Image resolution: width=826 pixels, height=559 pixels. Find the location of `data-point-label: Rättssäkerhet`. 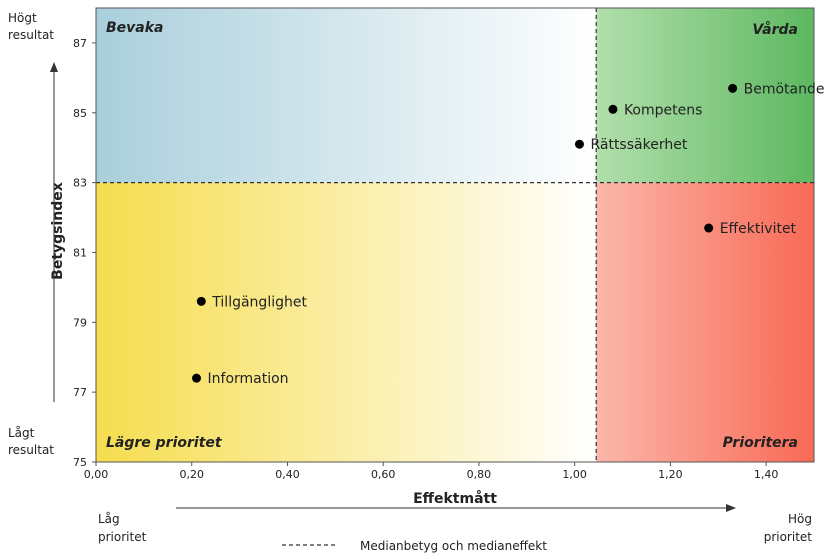

data-point-label: Rättssäkerhet is located at coordinates (638, 145).